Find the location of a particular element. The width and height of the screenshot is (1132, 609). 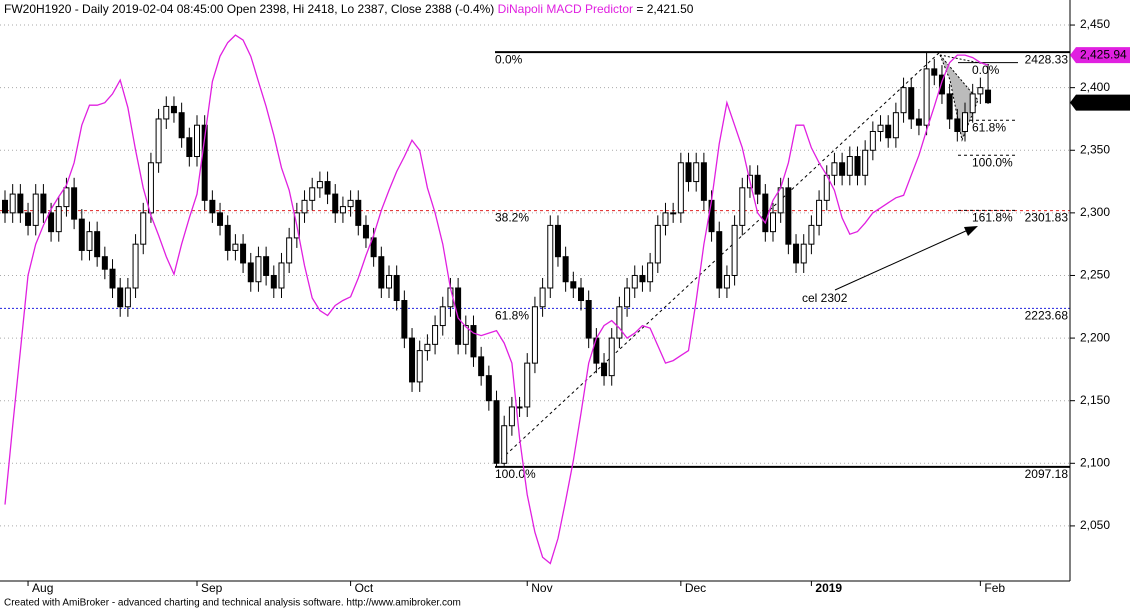

fib-pct: 0.0% is located at coordinates (509, 59).